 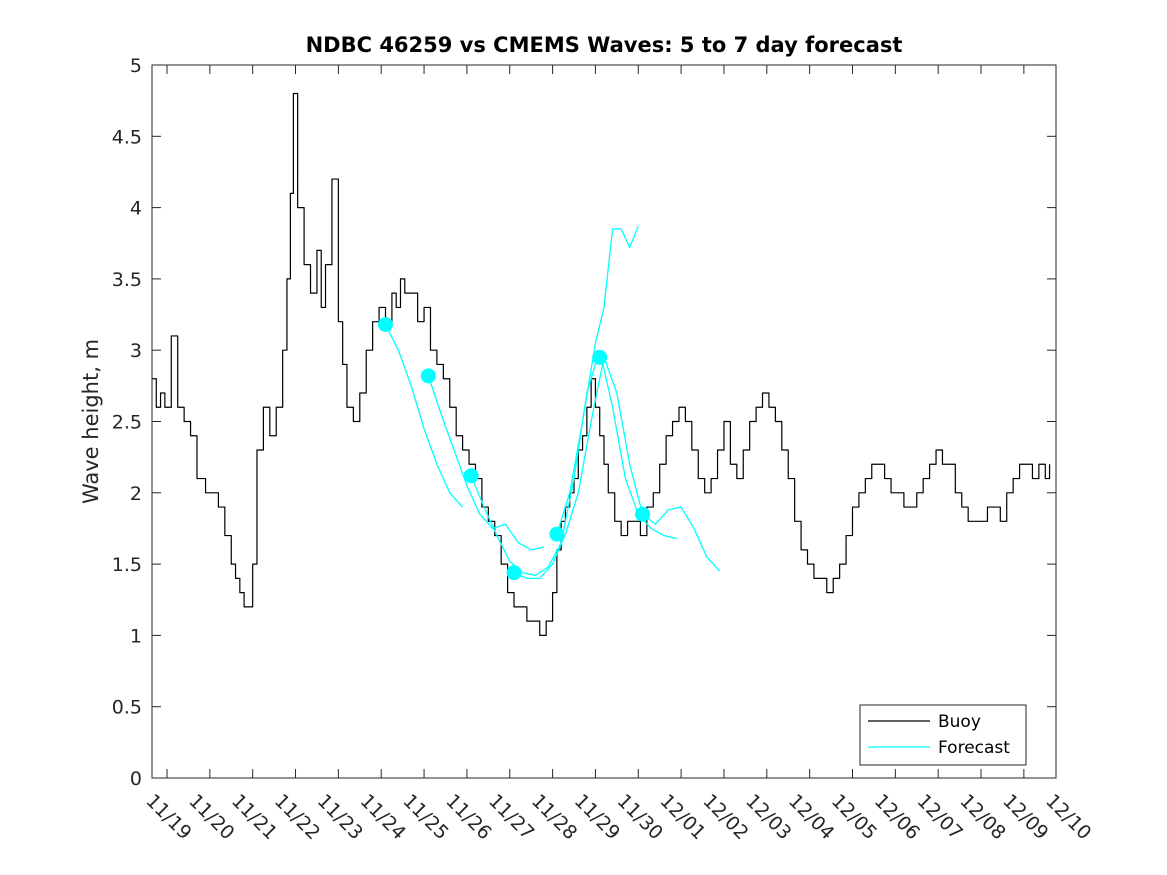 What do you see at coordinates (811, 817) in the screenshot?
I see `x-tick-label: 12/04` at bounding box center [811, 817].